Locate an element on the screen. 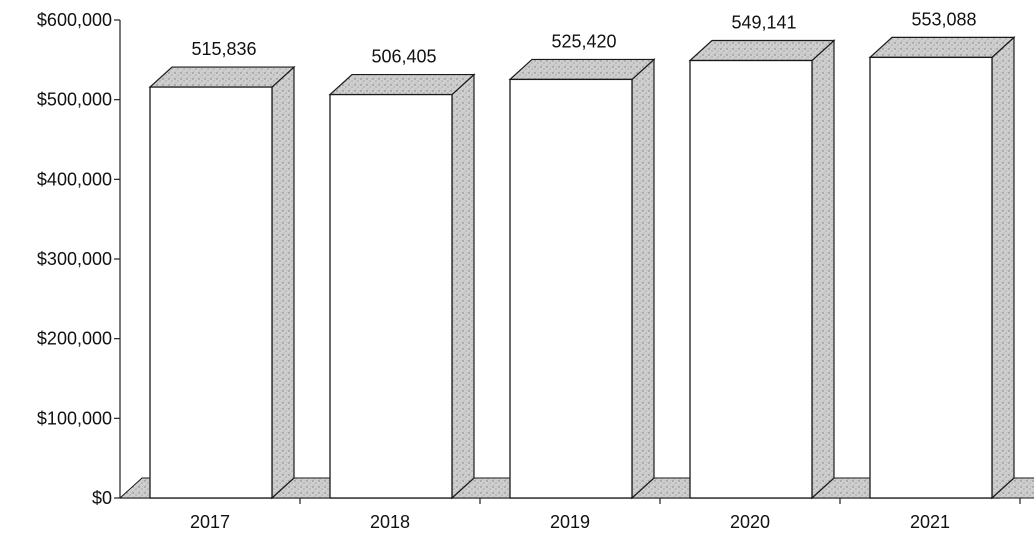 The height and width of the screenshot is (540, 1034). bar-2021 is located at coordinates (942, 268).